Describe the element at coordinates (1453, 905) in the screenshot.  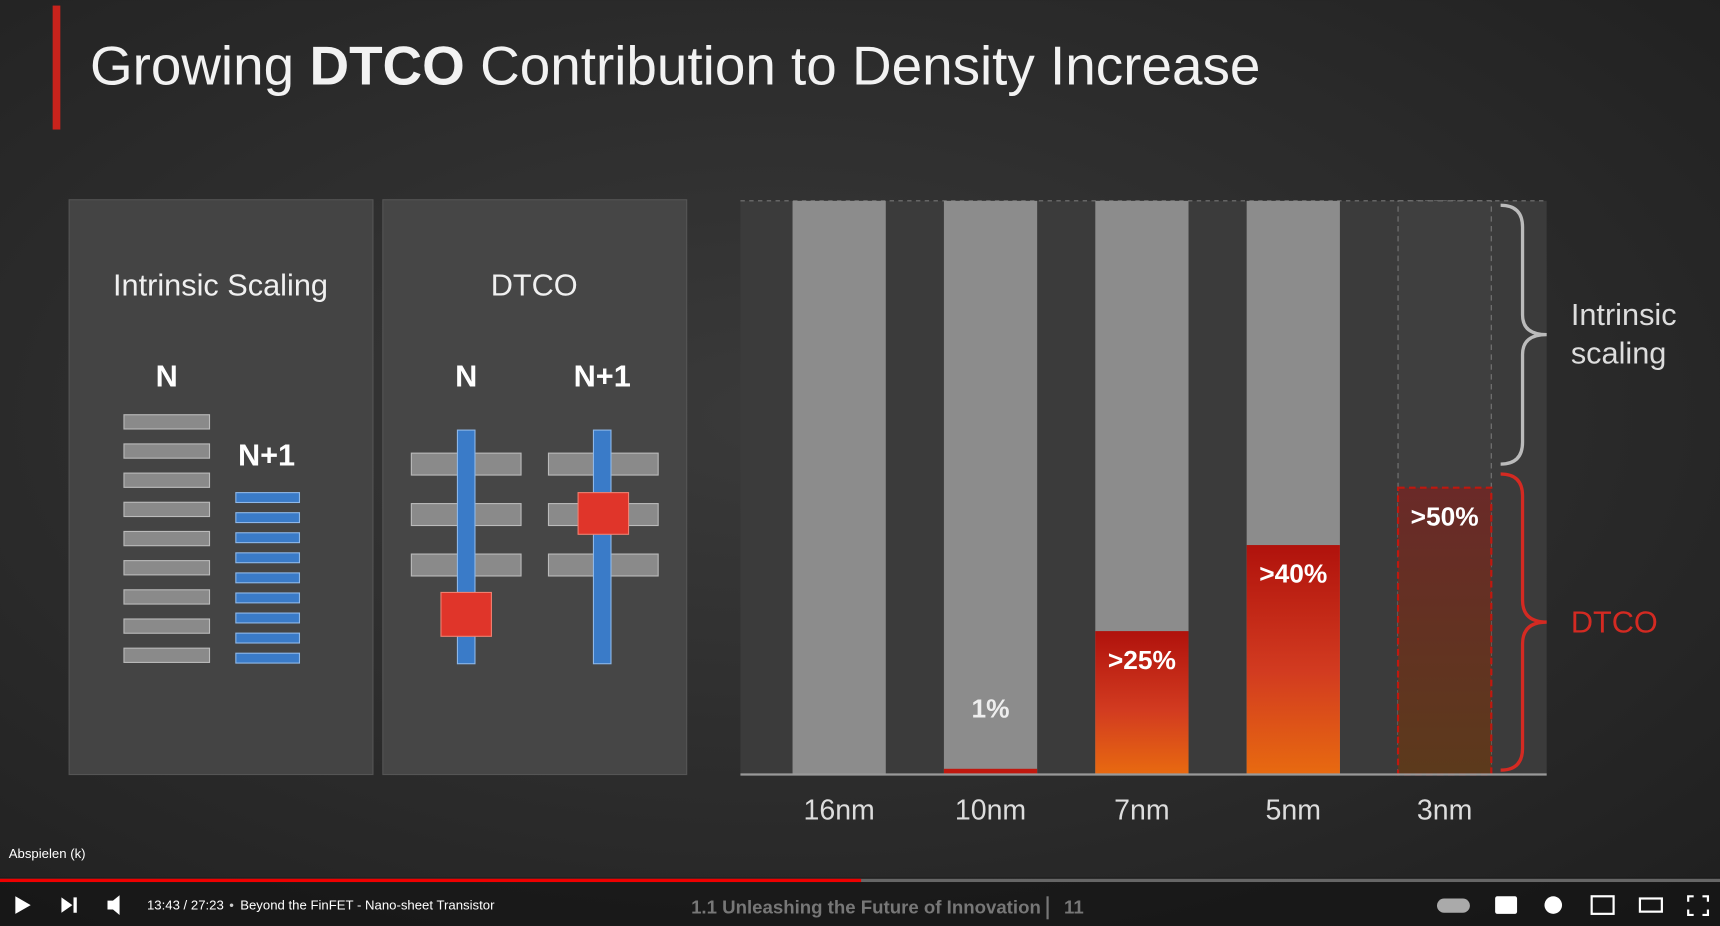
I see `autoplay-toggle` at that location.